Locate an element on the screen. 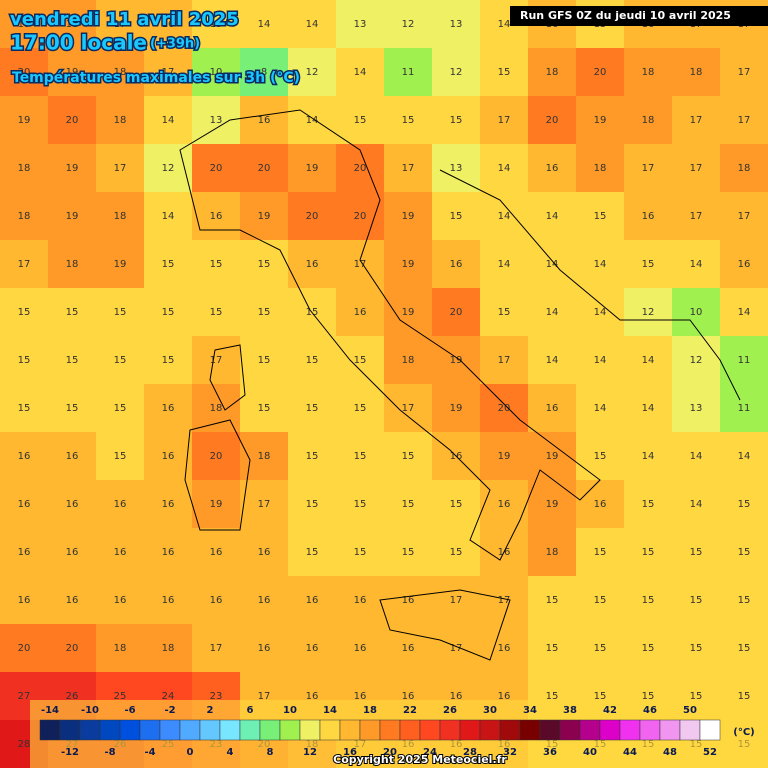 Image resolution: width=768 pixels, height=768 pixels. date-title: vendredi 11 avril 2025 is located at coordinates (124, 19).